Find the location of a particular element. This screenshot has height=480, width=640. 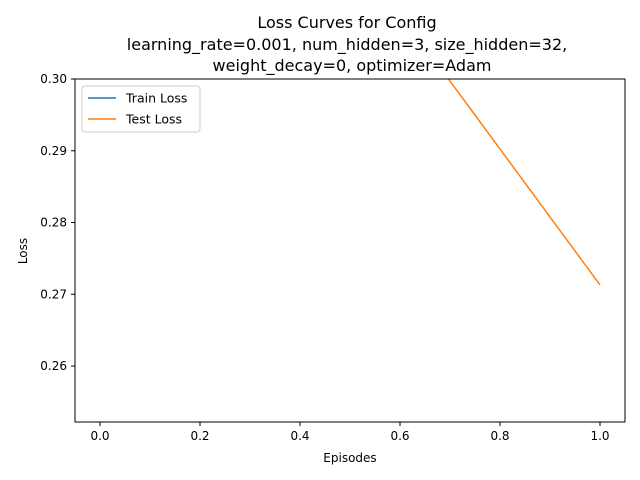

y-tick-label: 0.26 is located at coordinates (53, 366).